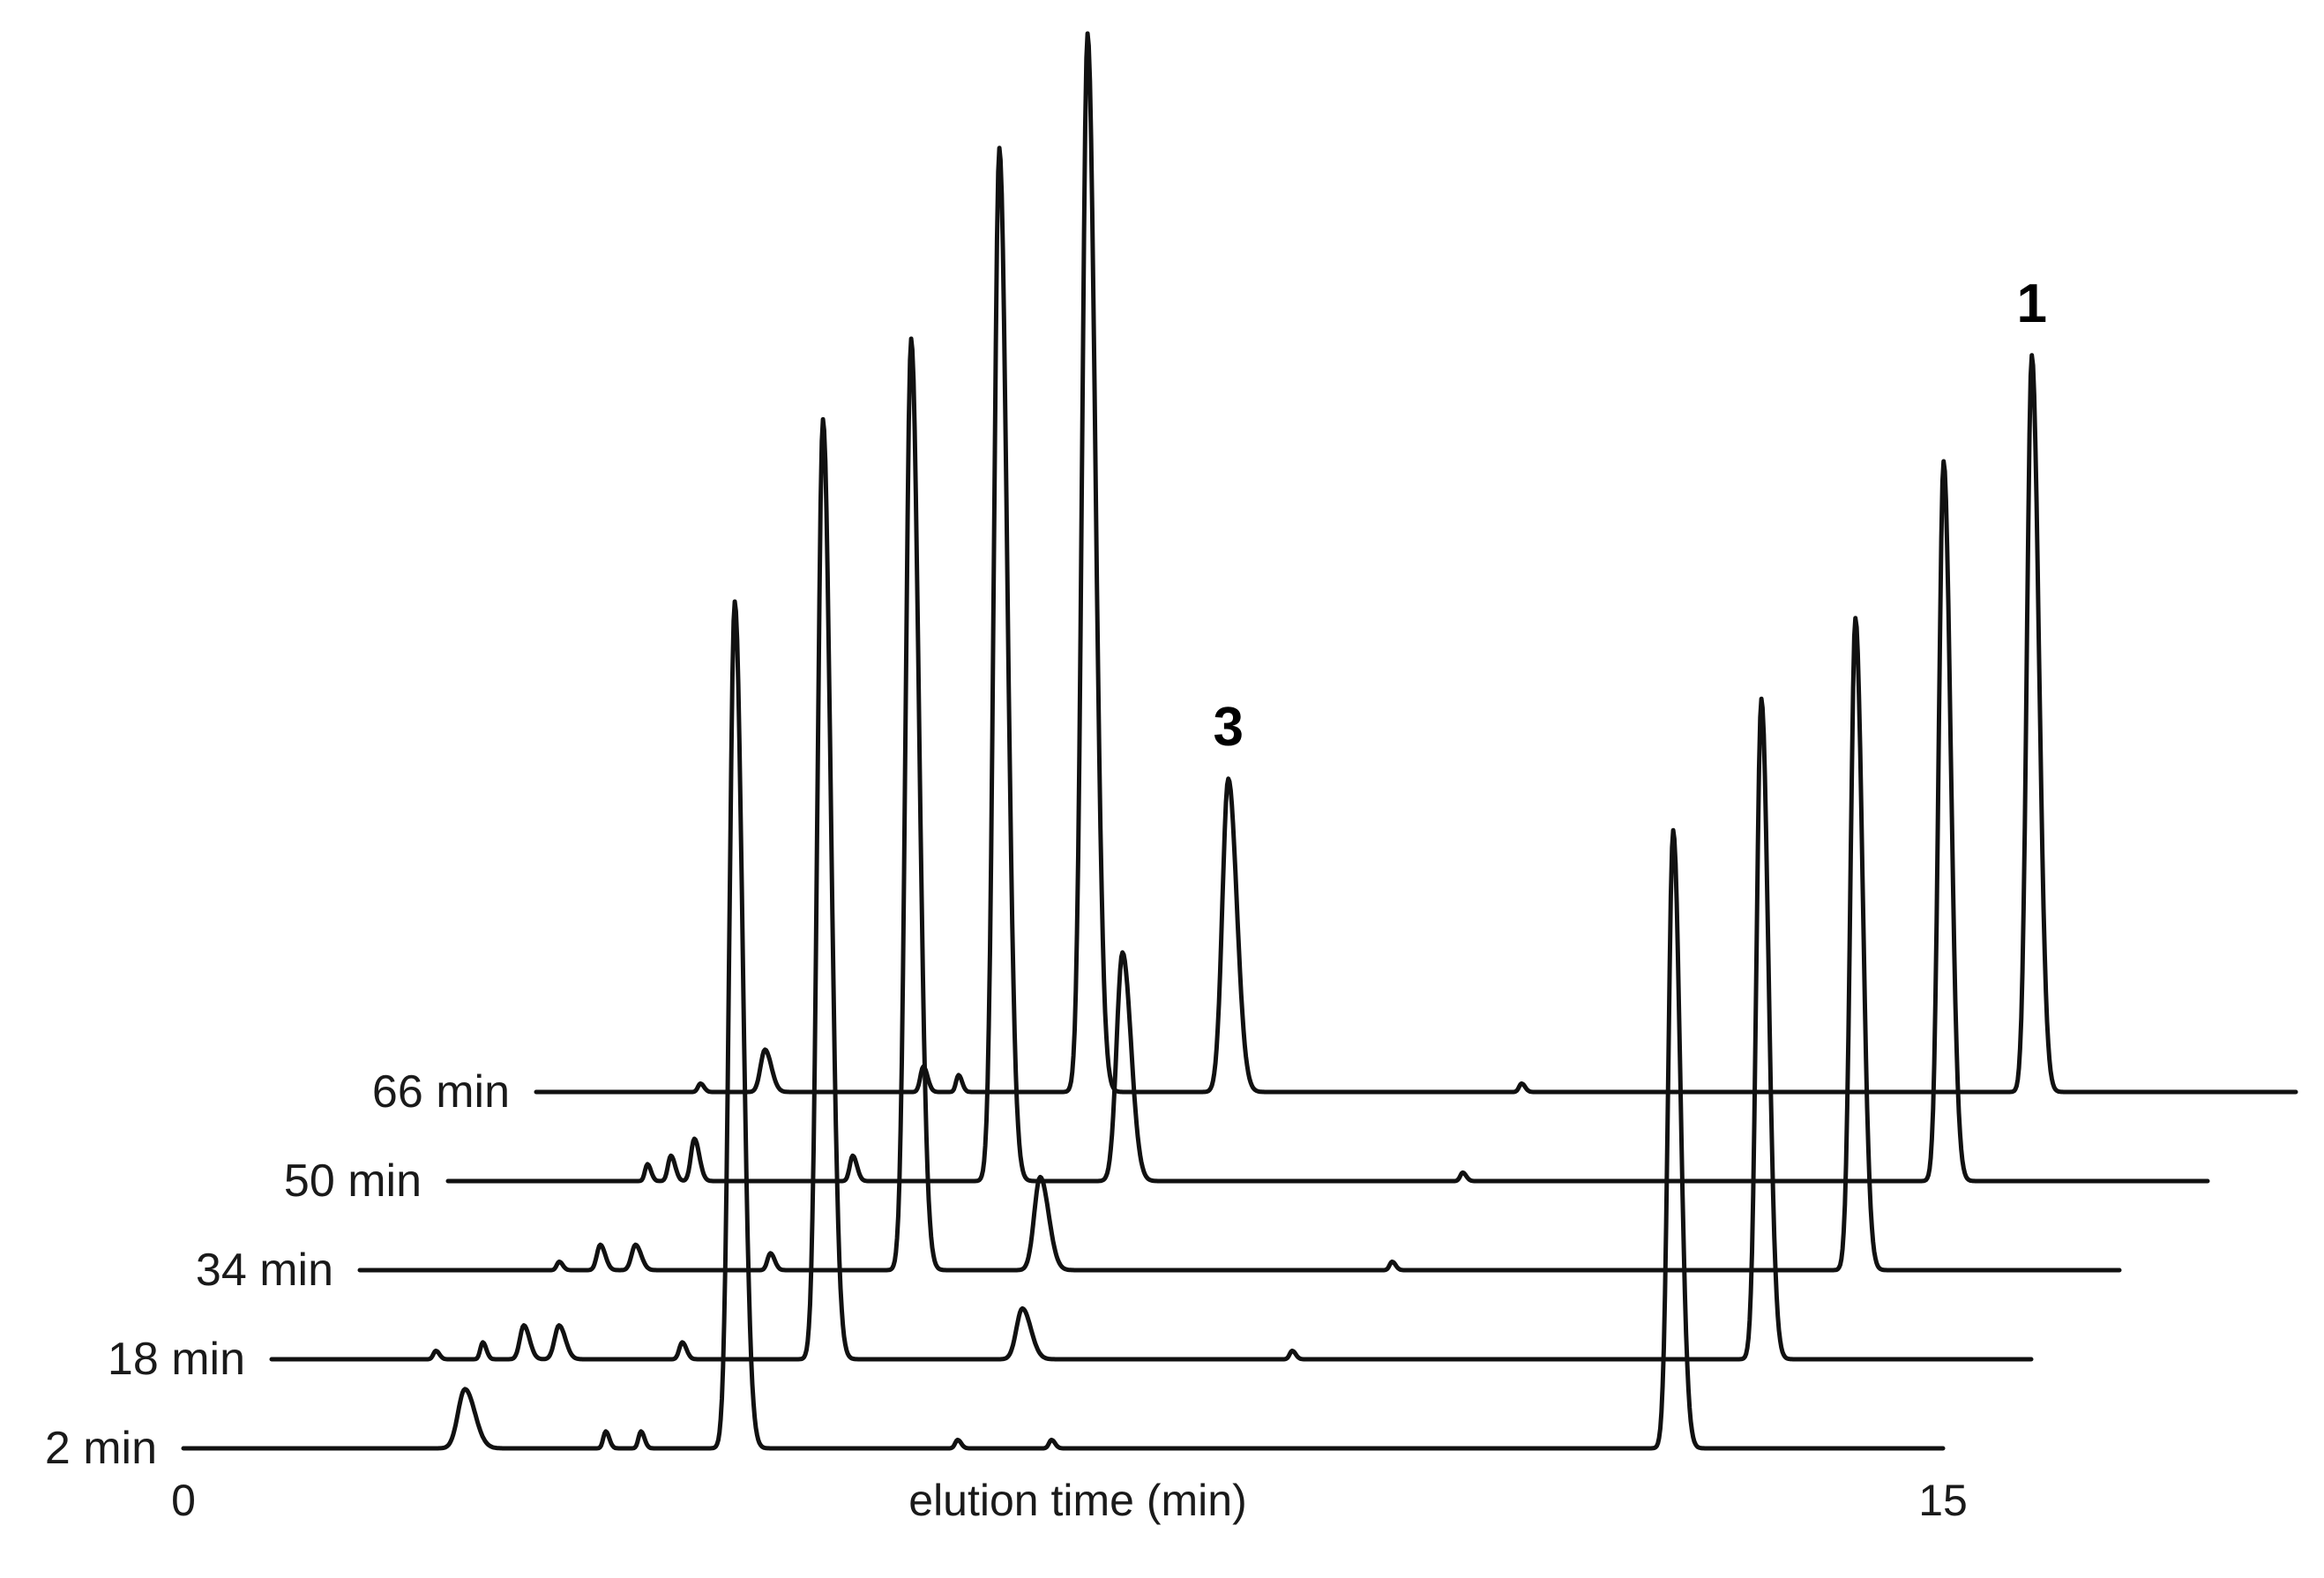 The image size is (2324, 1578). Describe the element at coordinates (264, 1270) in the screenshot. I see `trace-label-34-min: 34 min` at that location.